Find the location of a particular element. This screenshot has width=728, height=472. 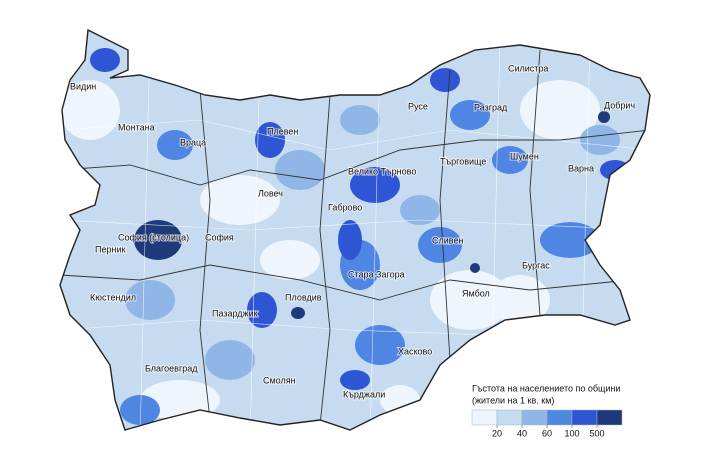

city-label: София is located at coordinates (219, 237).